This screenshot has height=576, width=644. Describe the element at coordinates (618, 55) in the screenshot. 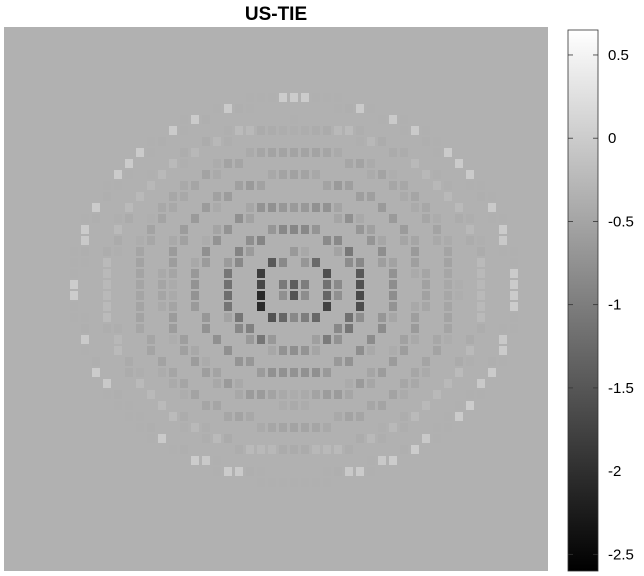

I see `colorbar-tick-label: 0.5` at that location.